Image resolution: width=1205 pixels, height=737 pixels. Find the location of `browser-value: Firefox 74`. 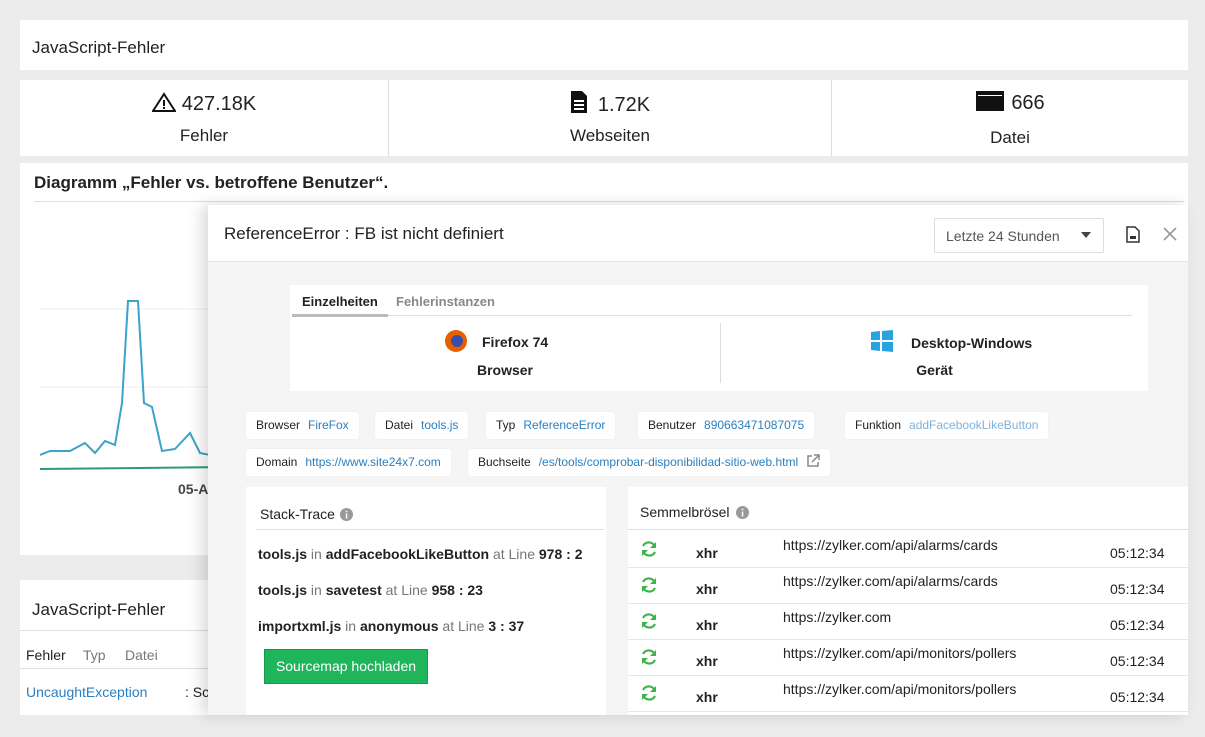

browser-value: Firefox 74 is located at coordinates (515, 342).